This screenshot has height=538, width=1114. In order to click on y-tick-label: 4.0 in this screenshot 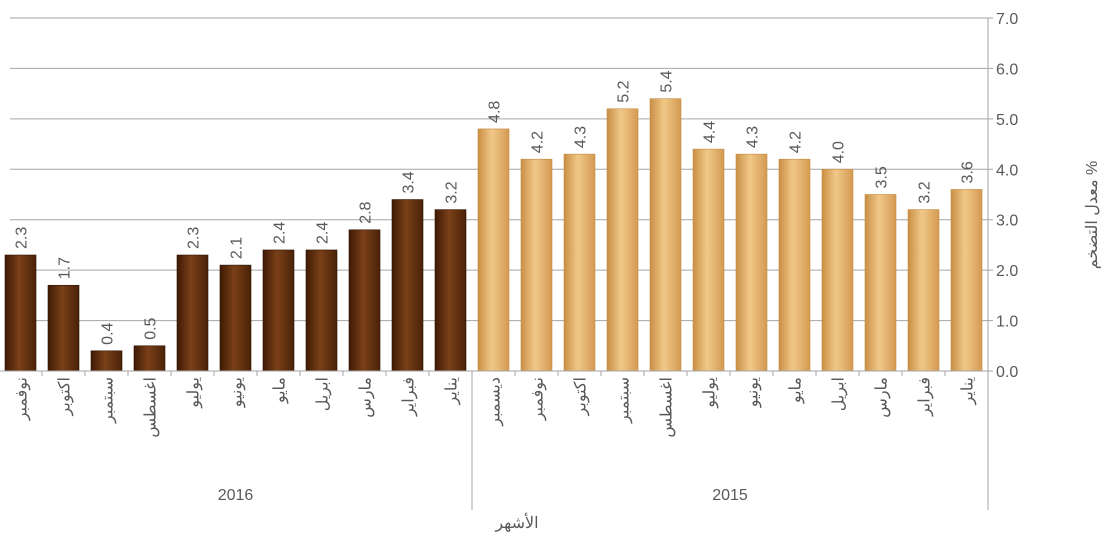, I will do `click(1007, 170)`.